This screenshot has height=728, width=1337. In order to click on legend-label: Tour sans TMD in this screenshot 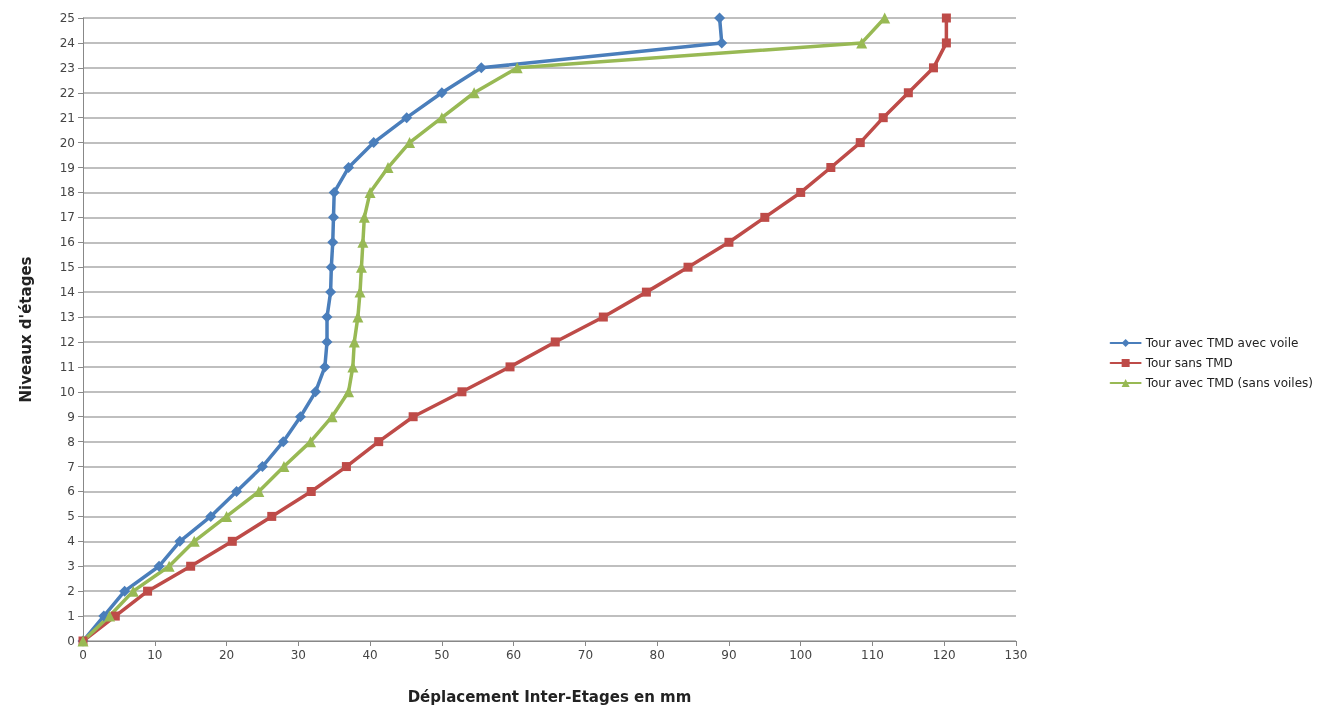, I will do `click(1188, 363)`.